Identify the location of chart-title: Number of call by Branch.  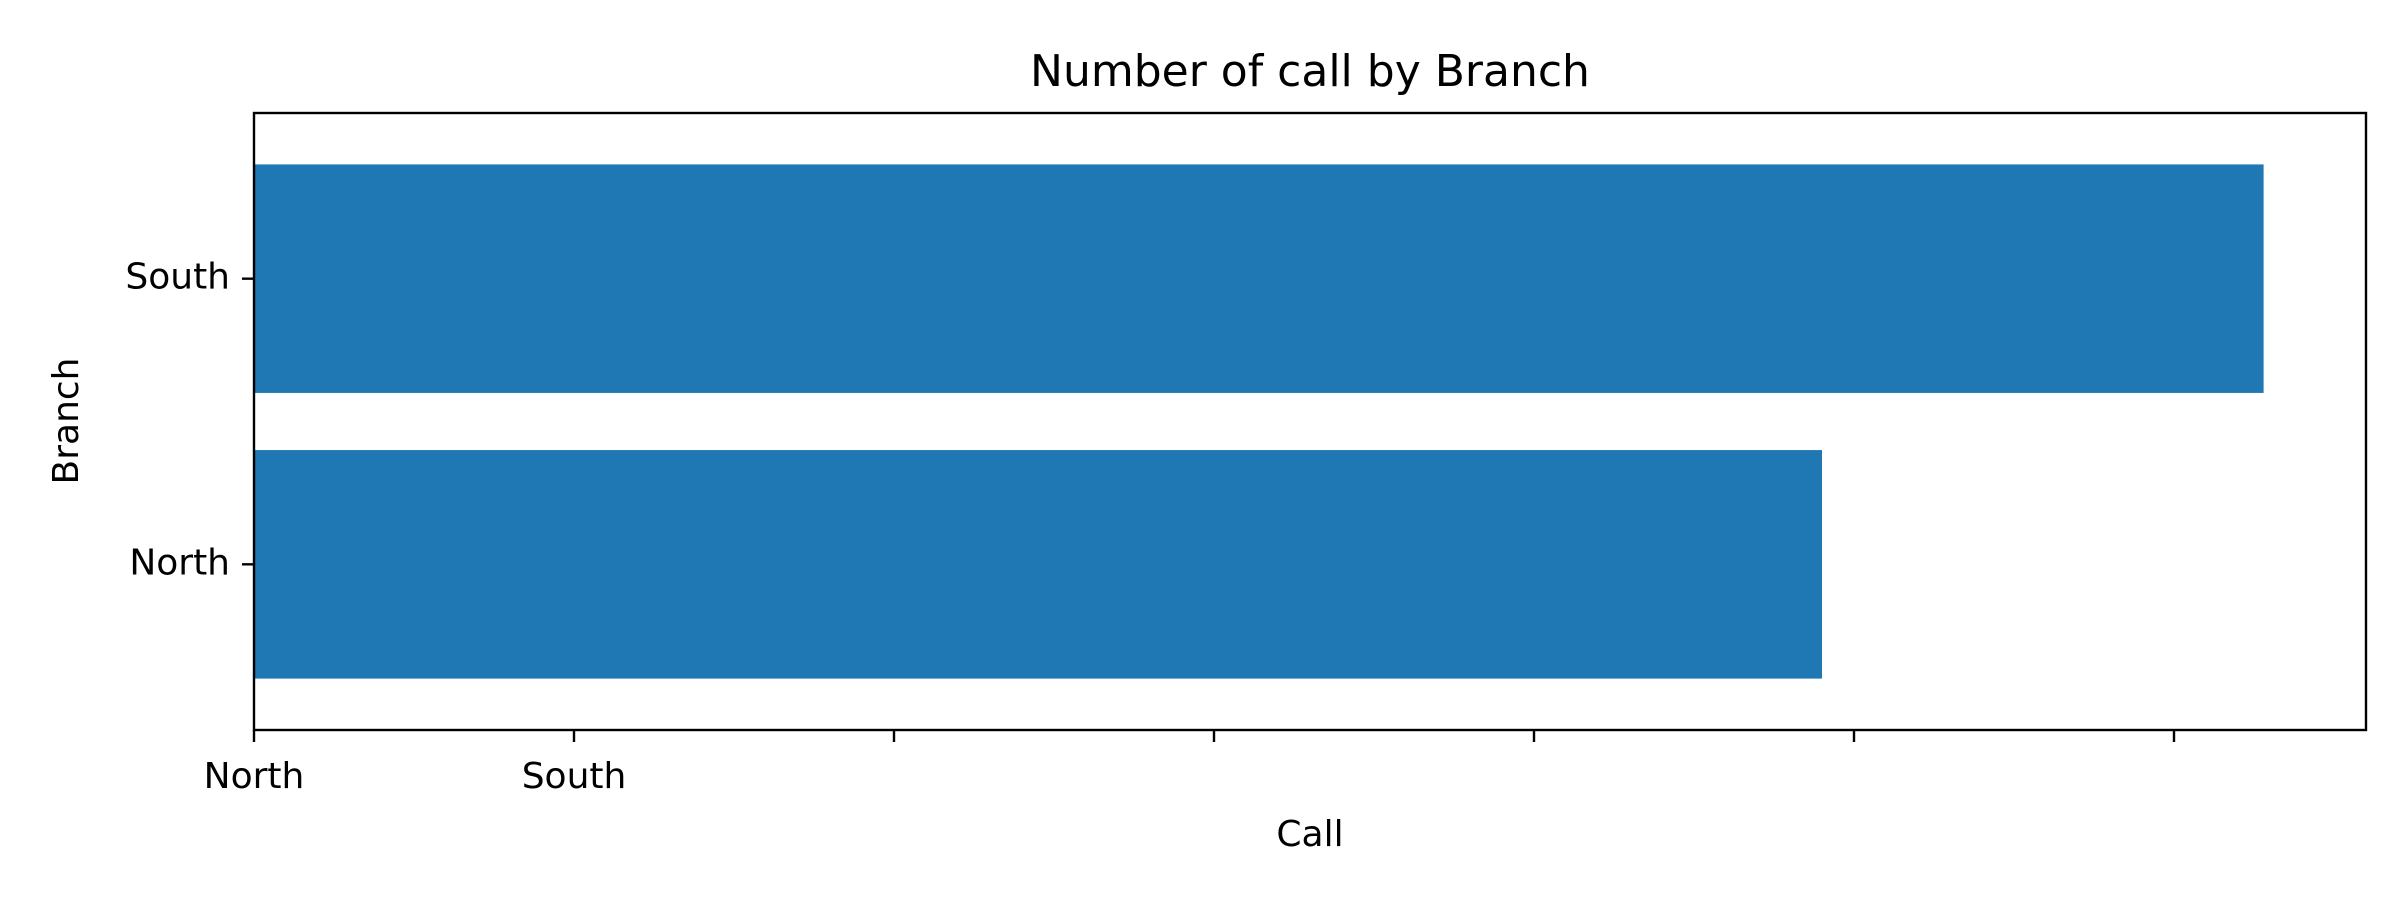
(1310, 71).